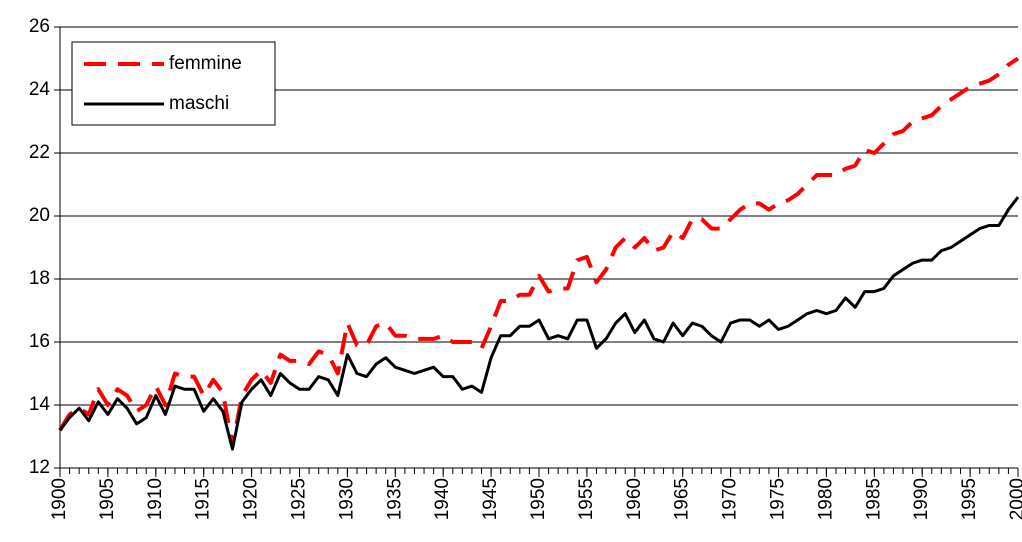  What do you see at coordinates (40, 404) in the screenshot?
I see `y-tick-label: 14` at bounding box center [40, 404].